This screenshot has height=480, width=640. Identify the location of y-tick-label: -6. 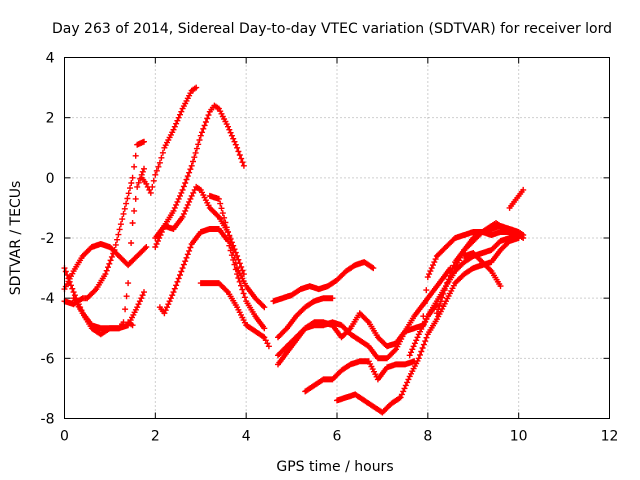
(48, 359).